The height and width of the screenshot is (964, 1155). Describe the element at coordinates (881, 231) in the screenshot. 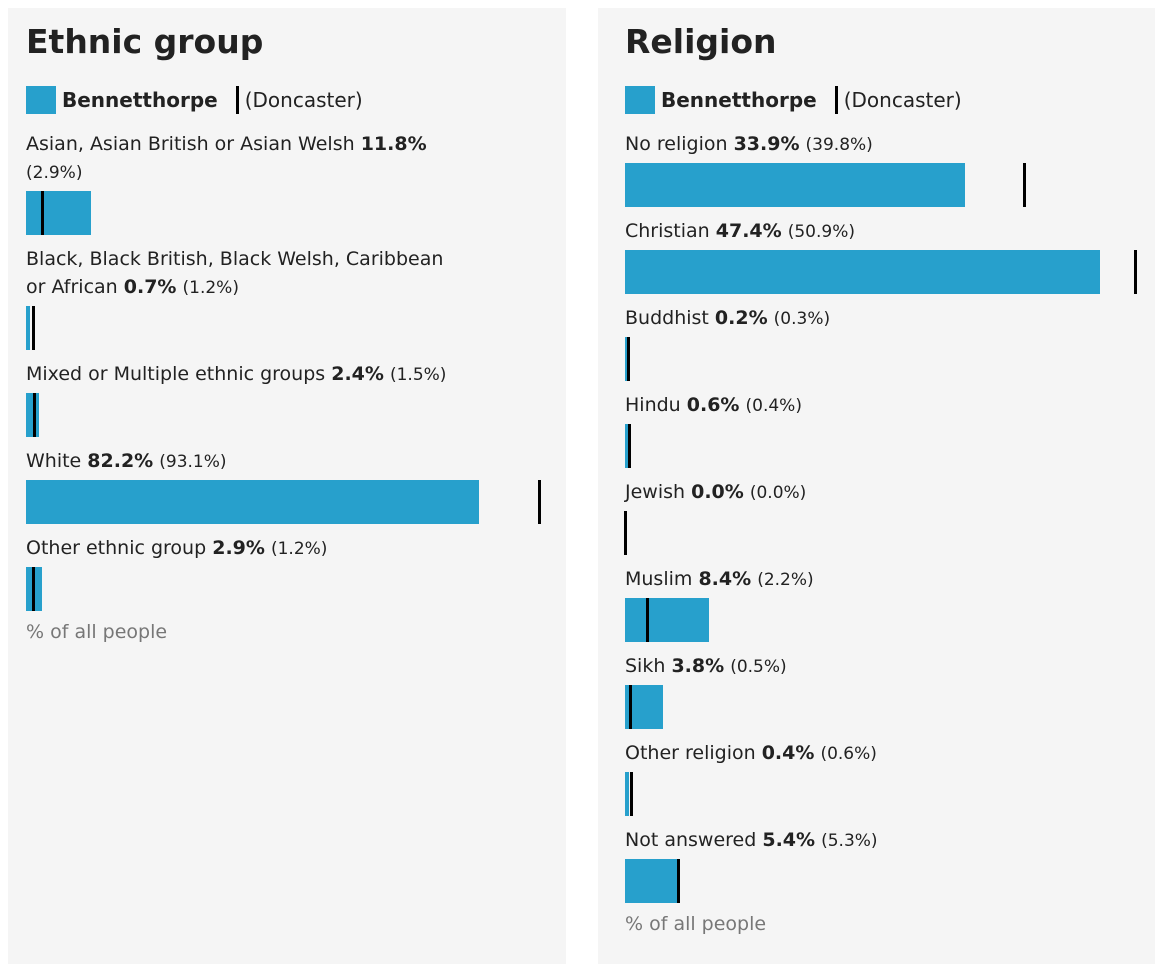

I see `category-label: Christian 47.4% (50.9%)` at that location.